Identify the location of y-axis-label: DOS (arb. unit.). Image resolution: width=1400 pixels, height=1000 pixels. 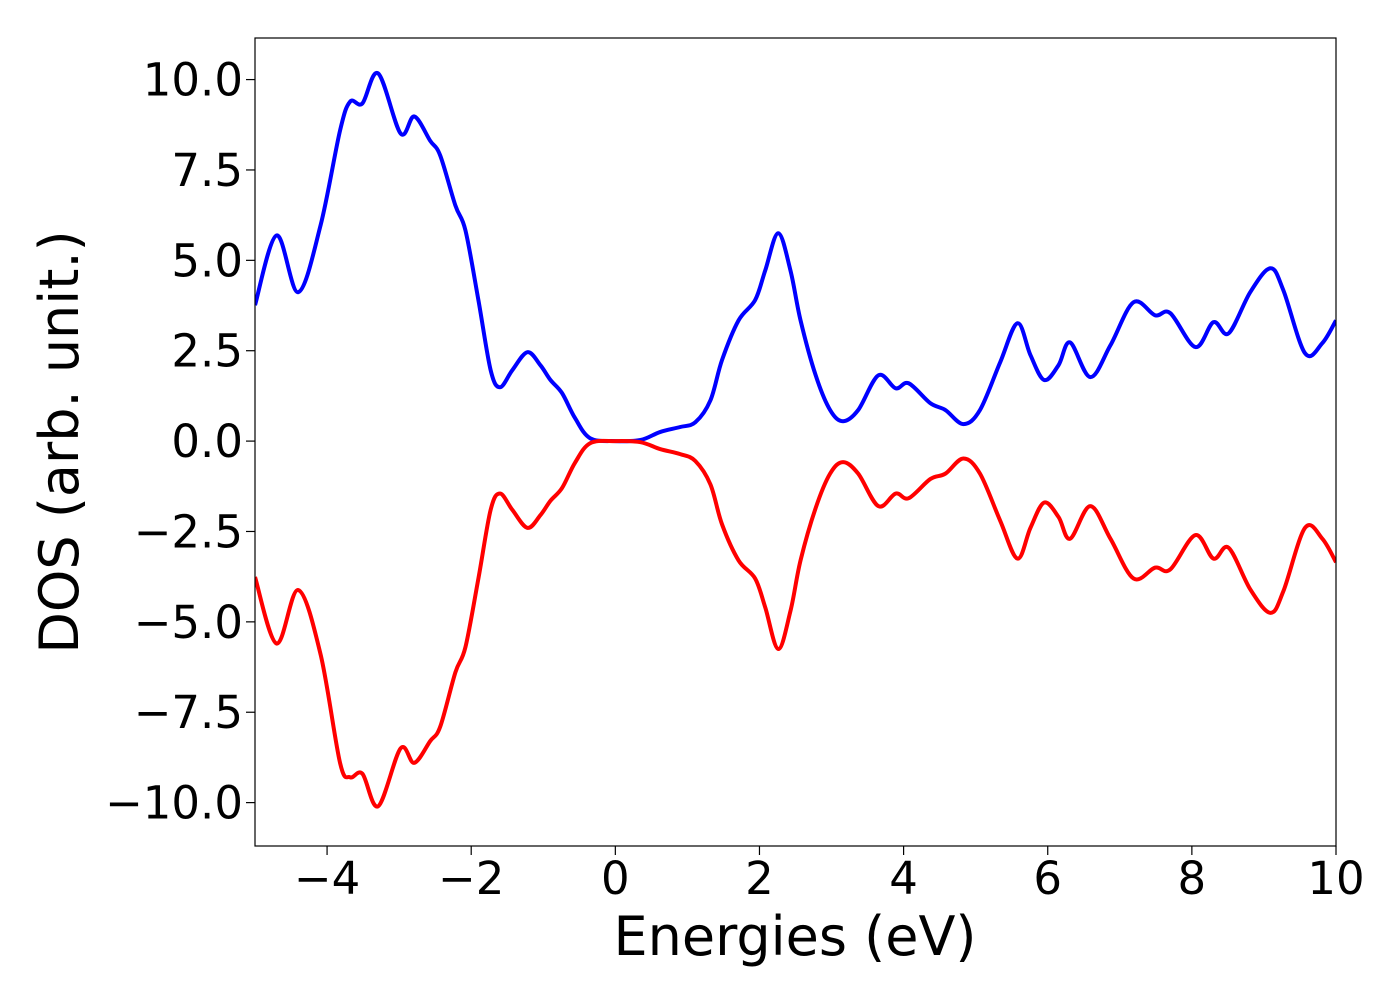
(59, 441).